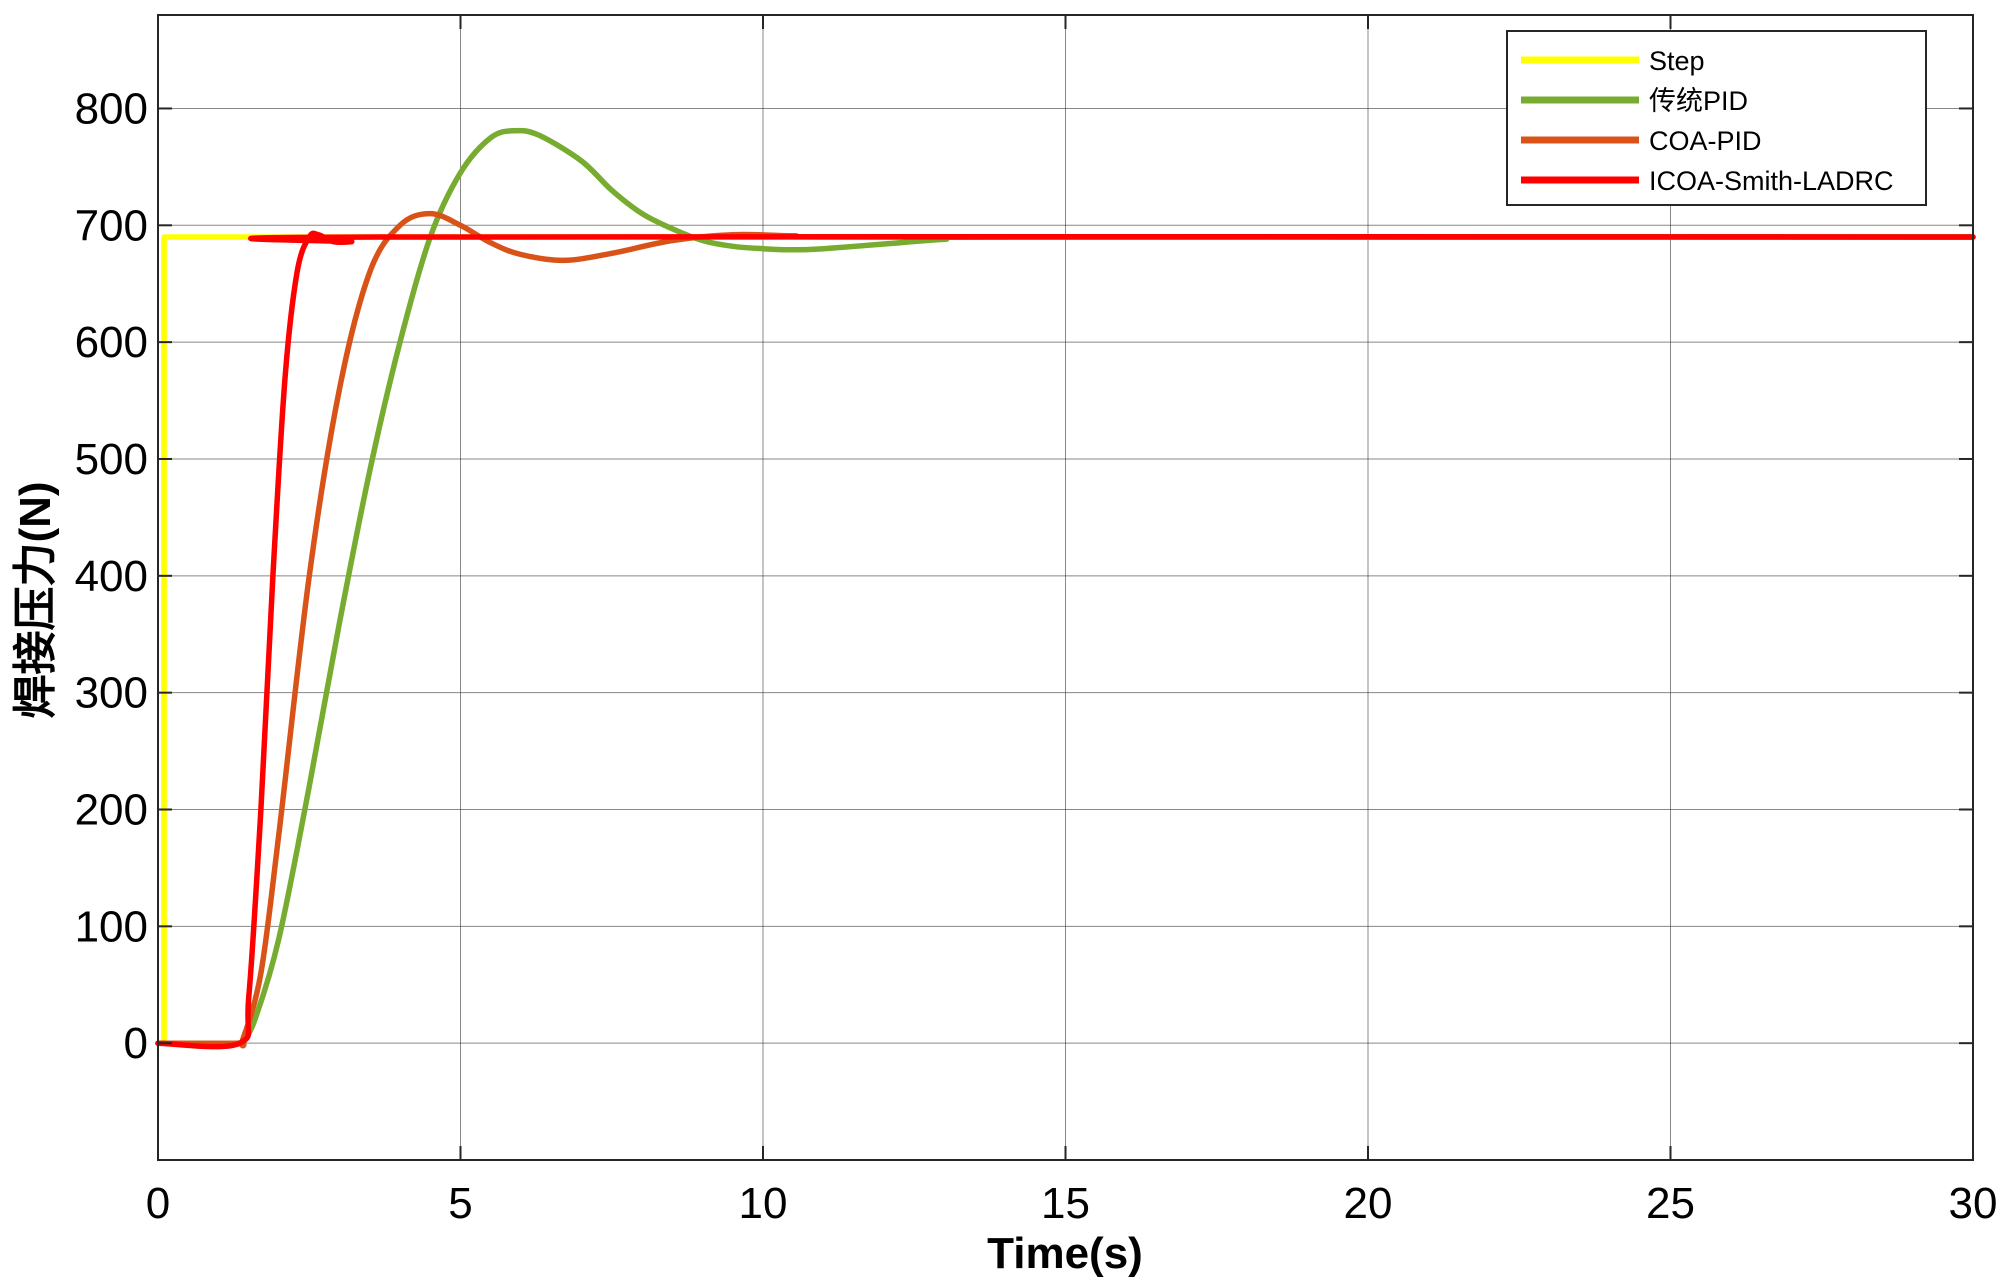 The width and height of the screenshot is (2000, 1282). What do you see at coordinates (111, 693) in the screenshot?
I see `y-tick-label: 300` at bounding box center [111, 693].